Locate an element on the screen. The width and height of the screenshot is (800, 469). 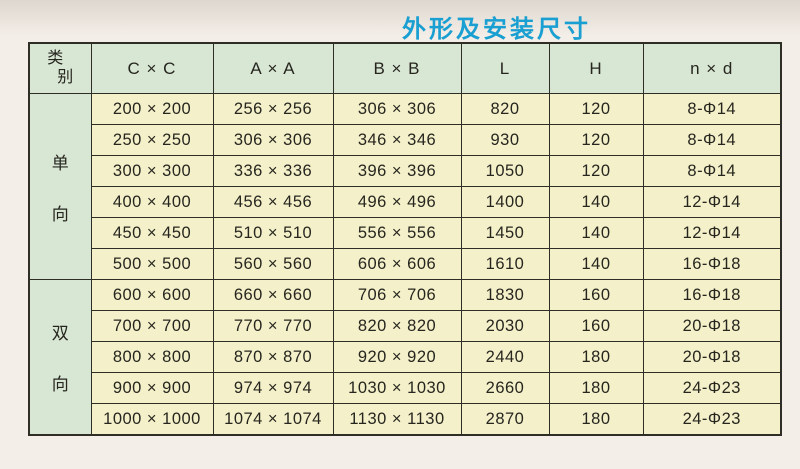
category-cell-double-direction: 双 向 is located at coordinates (60, 357).